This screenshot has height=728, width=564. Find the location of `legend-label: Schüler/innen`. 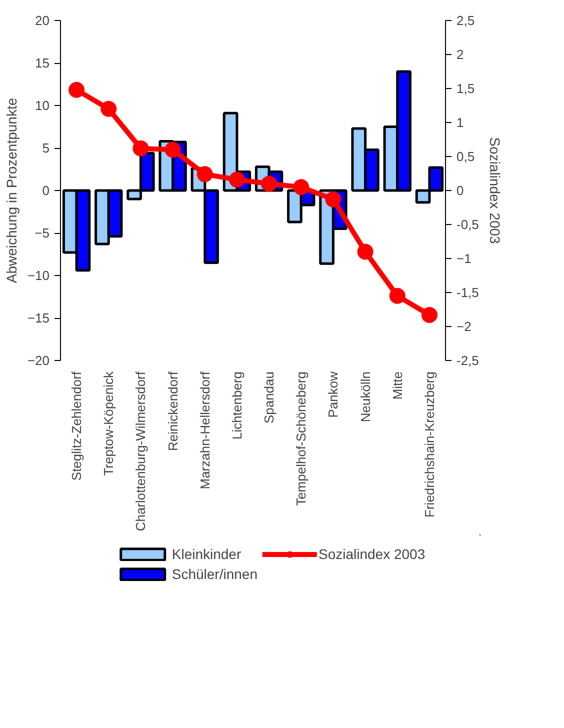

legend-label: Schüler/innen is located at coordinates (215, 574).